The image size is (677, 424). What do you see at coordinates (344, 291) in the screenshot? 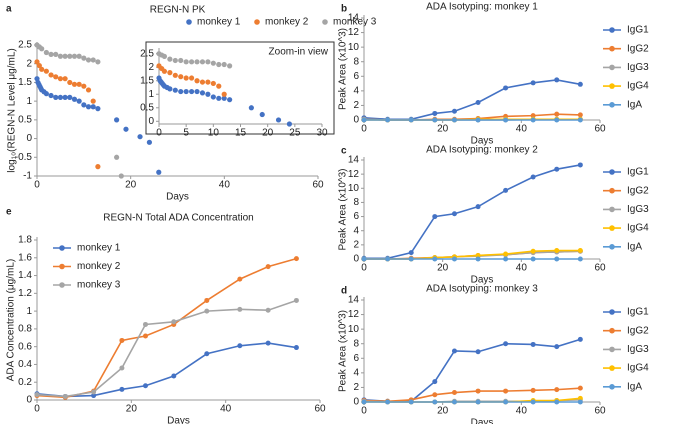
I see `panel-label: d` at bounding box center [344, 291].